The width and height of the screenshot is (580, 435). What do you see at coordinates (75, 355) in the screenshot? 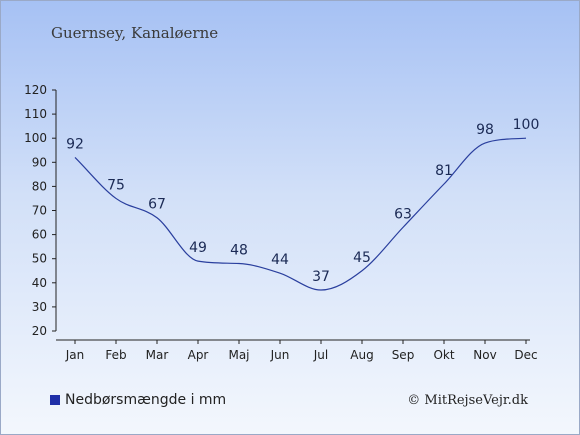
I see `x-tick-label: Jan` at bounding box center [75, 355].